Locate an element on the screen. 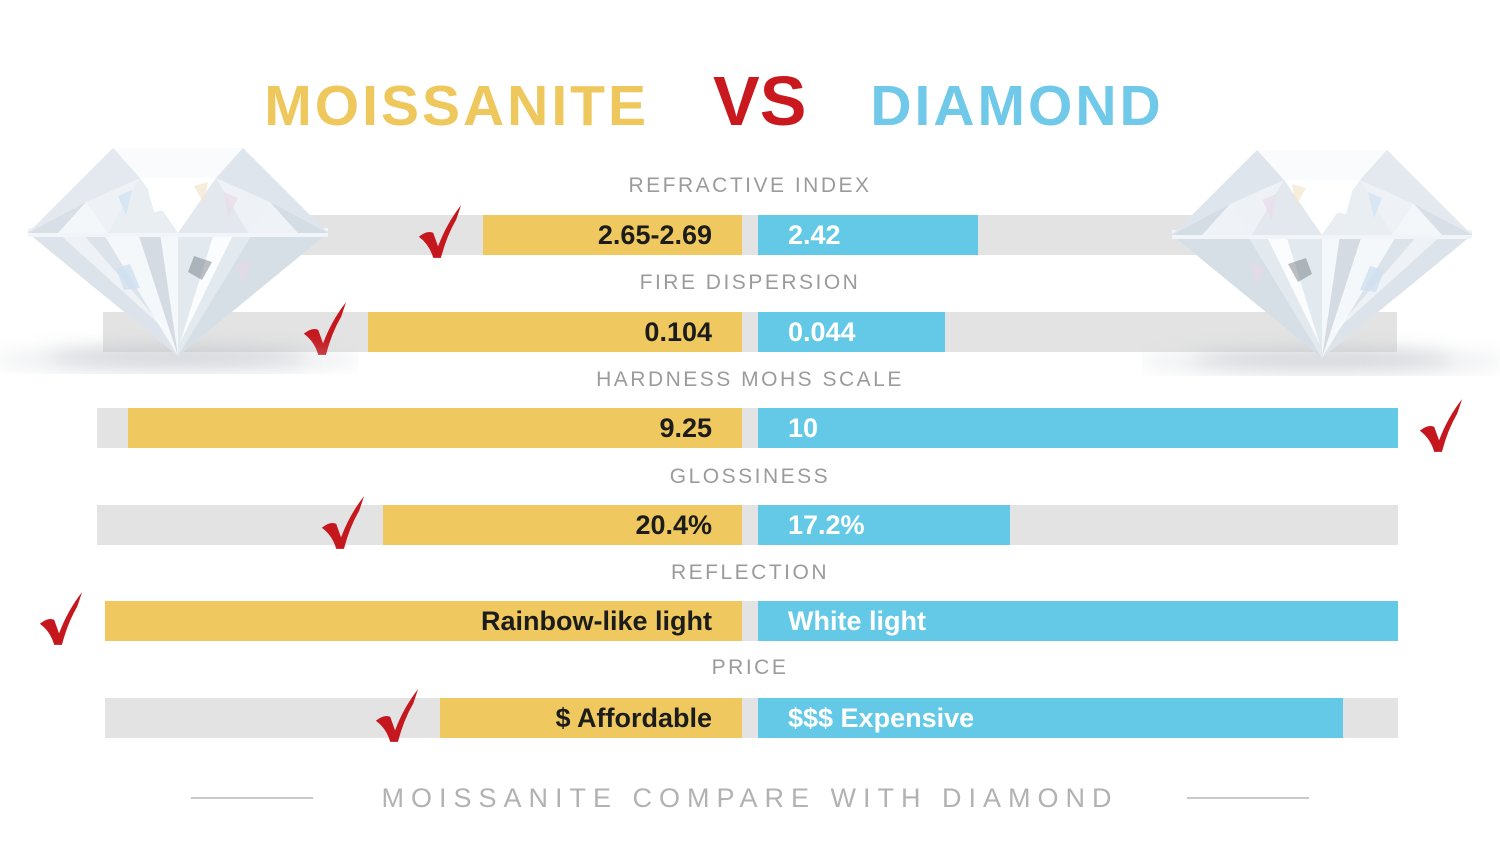  attribute-label: PRICE is located at coordinates (750, 667).